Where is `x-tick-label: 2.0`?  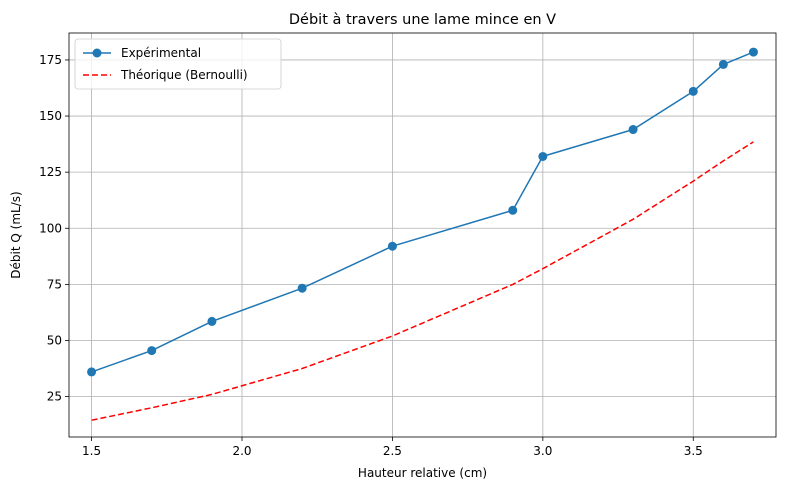
x-tick-label: 2.0 is located at coordinates (241, 451).